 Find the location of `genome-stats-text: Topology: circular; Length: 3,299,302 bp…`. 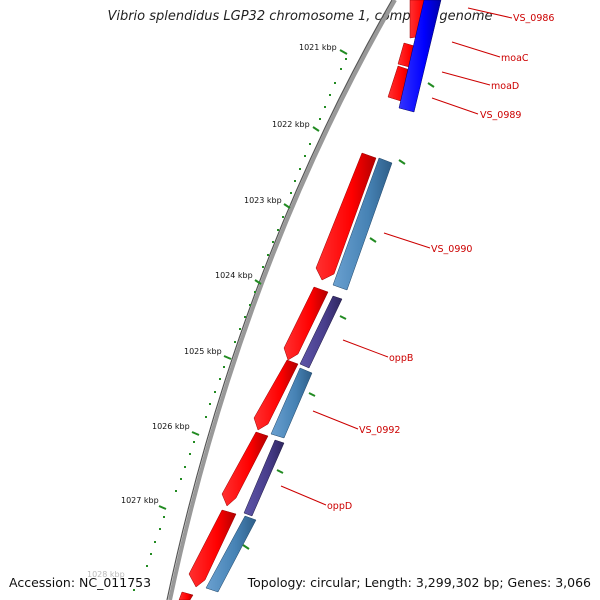

genome-stats-text: Topology: circular; Length: 3,299,302 bp… is located at coordinates (419, 582).